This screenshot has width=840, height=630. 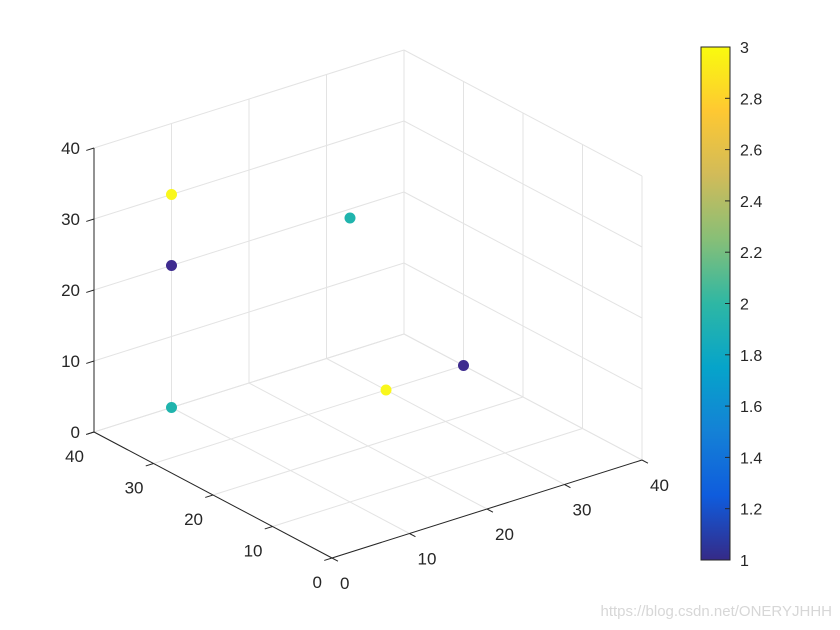 What do you see at coordinates (751, 407) in the screenshot?
I see `colorbar-tick-label: 1.6` at bounding box center [751, 407].